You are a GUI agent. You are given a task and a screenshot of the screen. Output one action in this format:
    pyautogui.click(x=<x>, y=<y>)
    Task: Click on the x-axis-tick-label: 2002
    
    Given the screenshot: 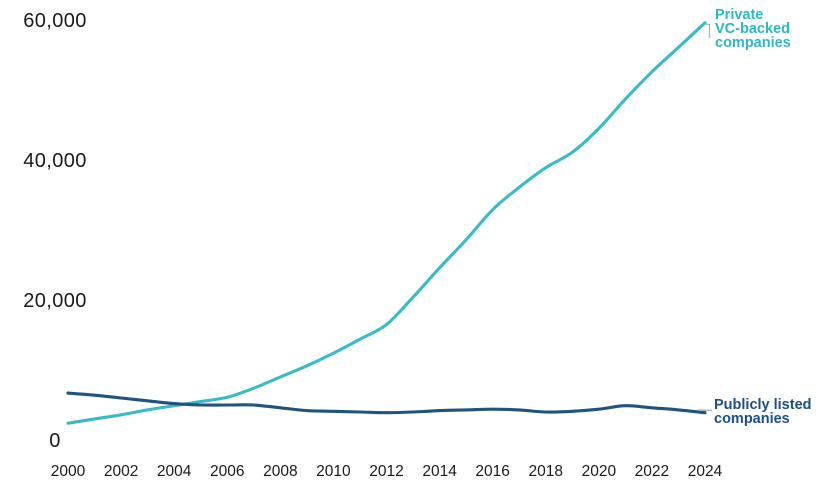 What is the action you would take?
    pyautogui.click(x=121, y=471)
    